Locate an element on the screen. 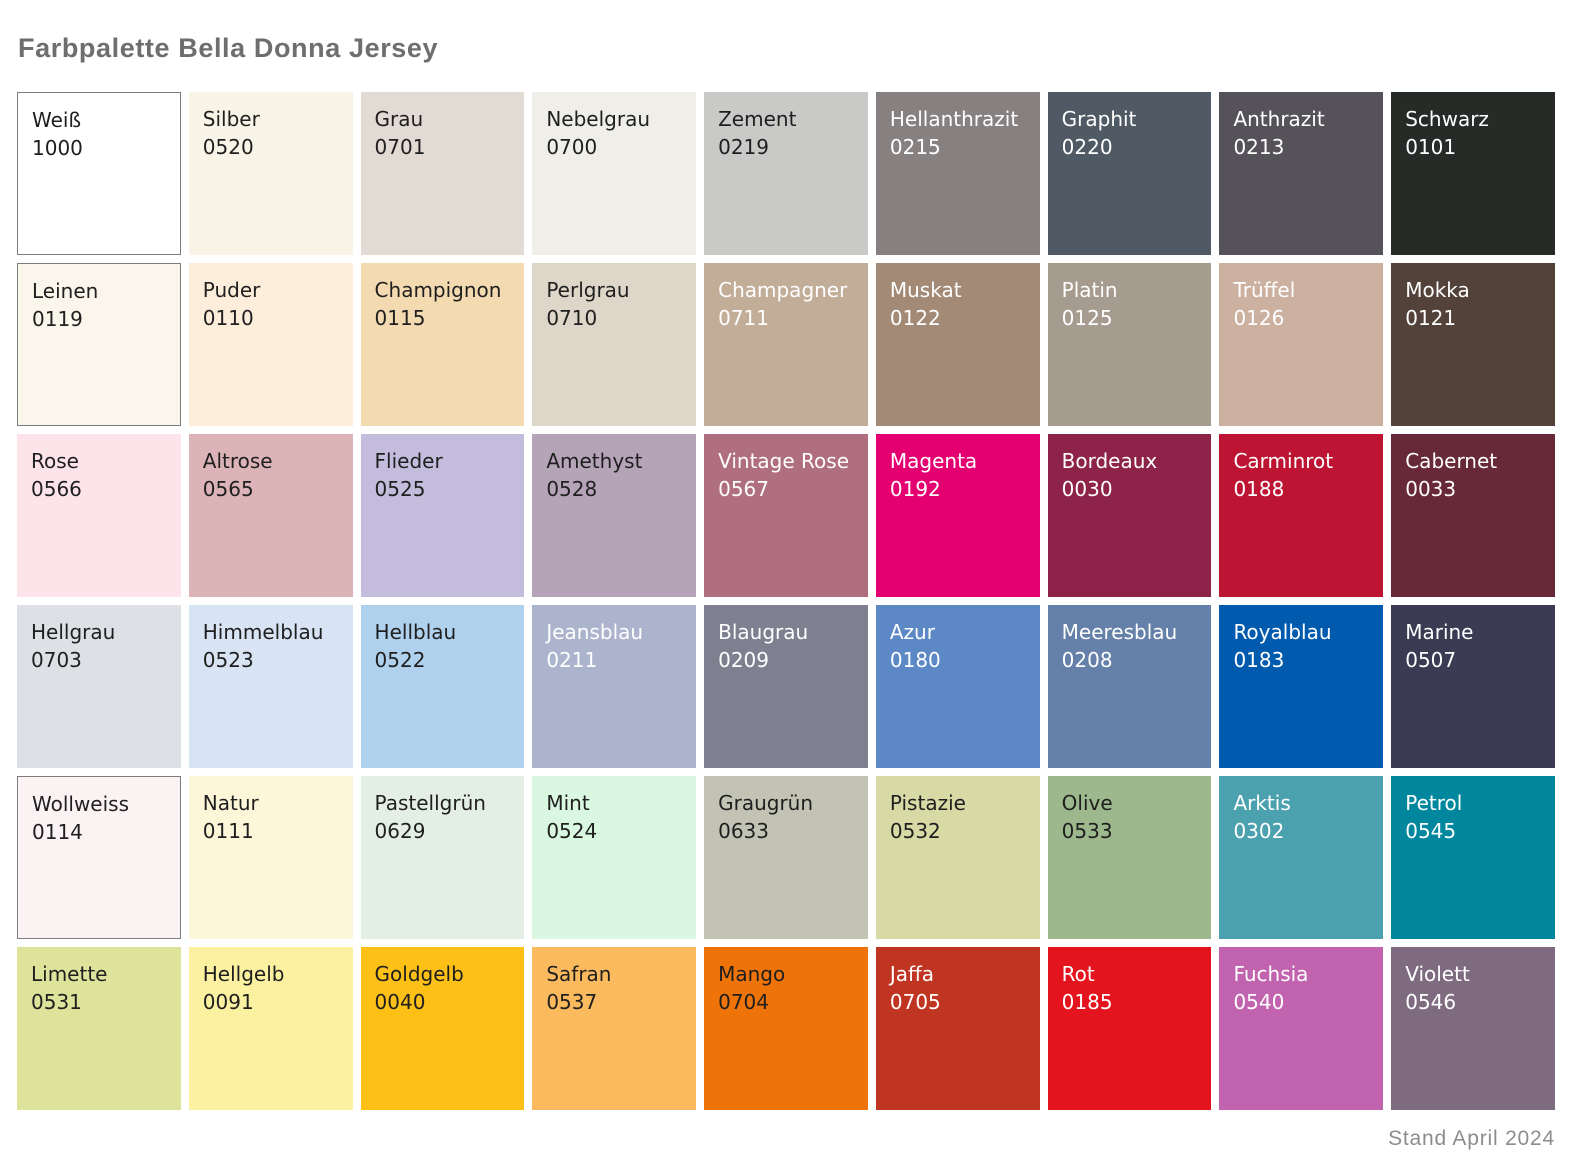  color-name: Magenta is located at coordinates (933, 461).